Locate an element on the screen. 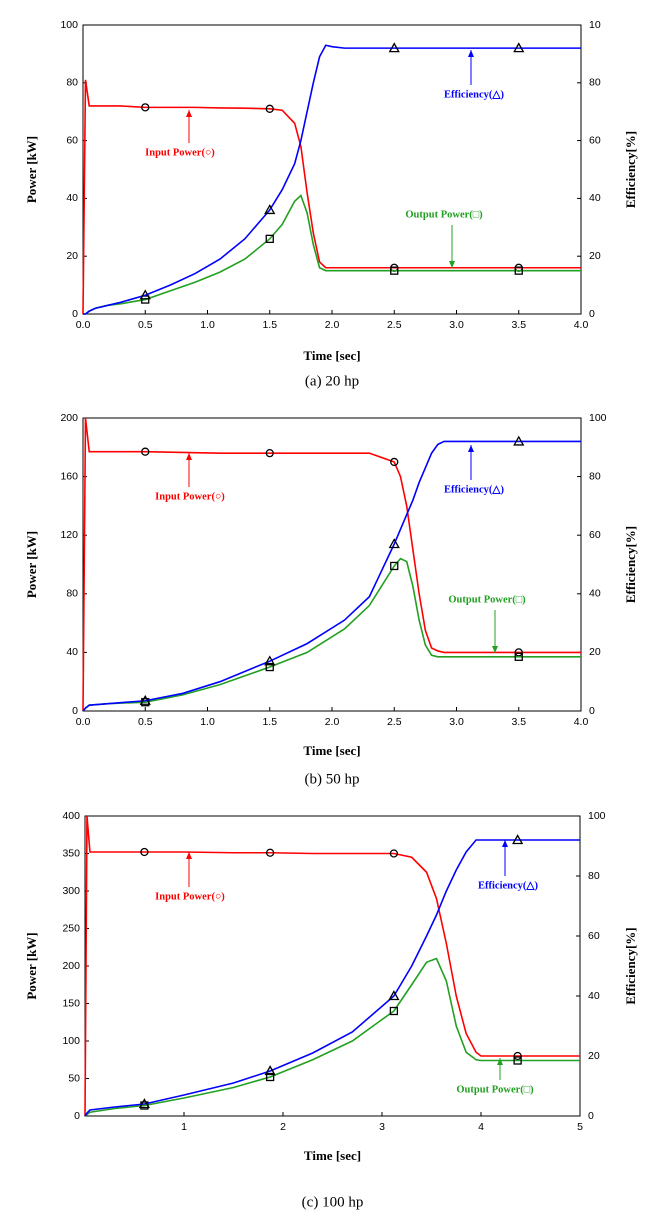 This screenshot has width=664, height=1219. y-tick-label: 350 is located at coordinates (71, 853).